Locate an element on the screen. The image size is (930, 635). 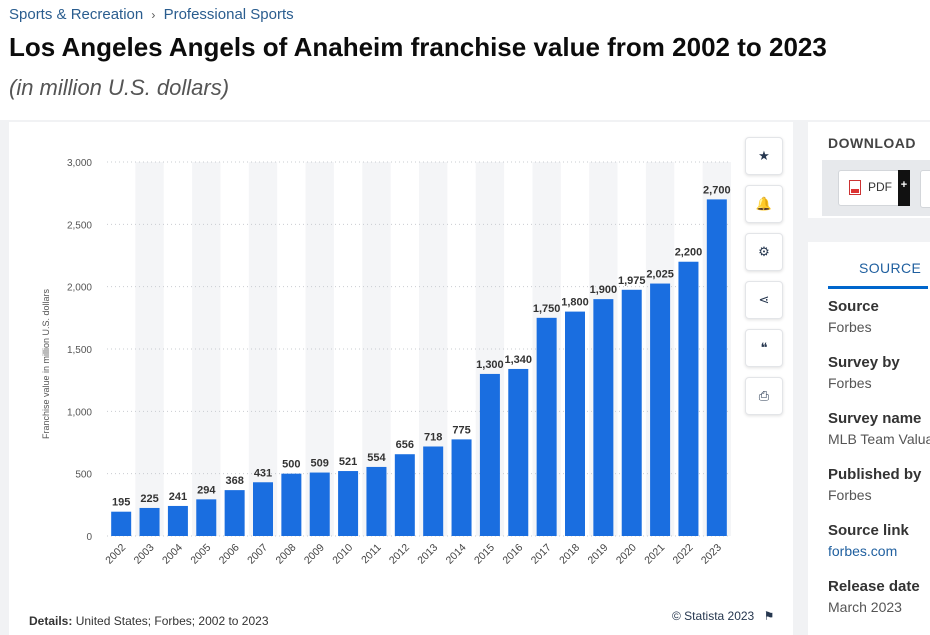
statista-copyright-link: © Statista 2023 ⚑ is located at coordinates (723, 616).